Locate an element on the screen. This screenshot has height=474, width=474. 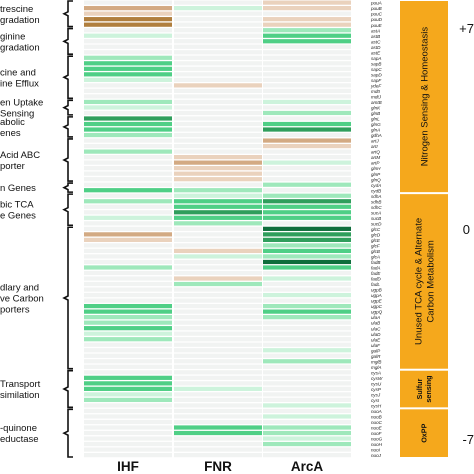
gene-label: puuE is located at coordinates (376, 25).